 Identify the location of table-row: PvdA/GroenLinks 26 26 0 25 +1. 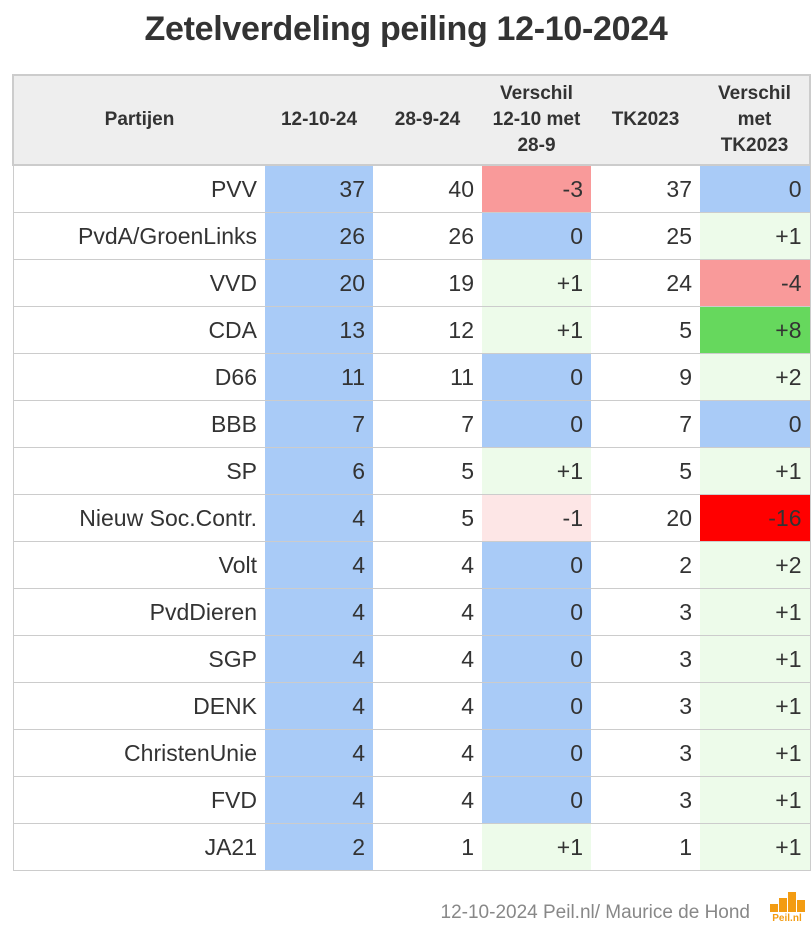
(411, 236).